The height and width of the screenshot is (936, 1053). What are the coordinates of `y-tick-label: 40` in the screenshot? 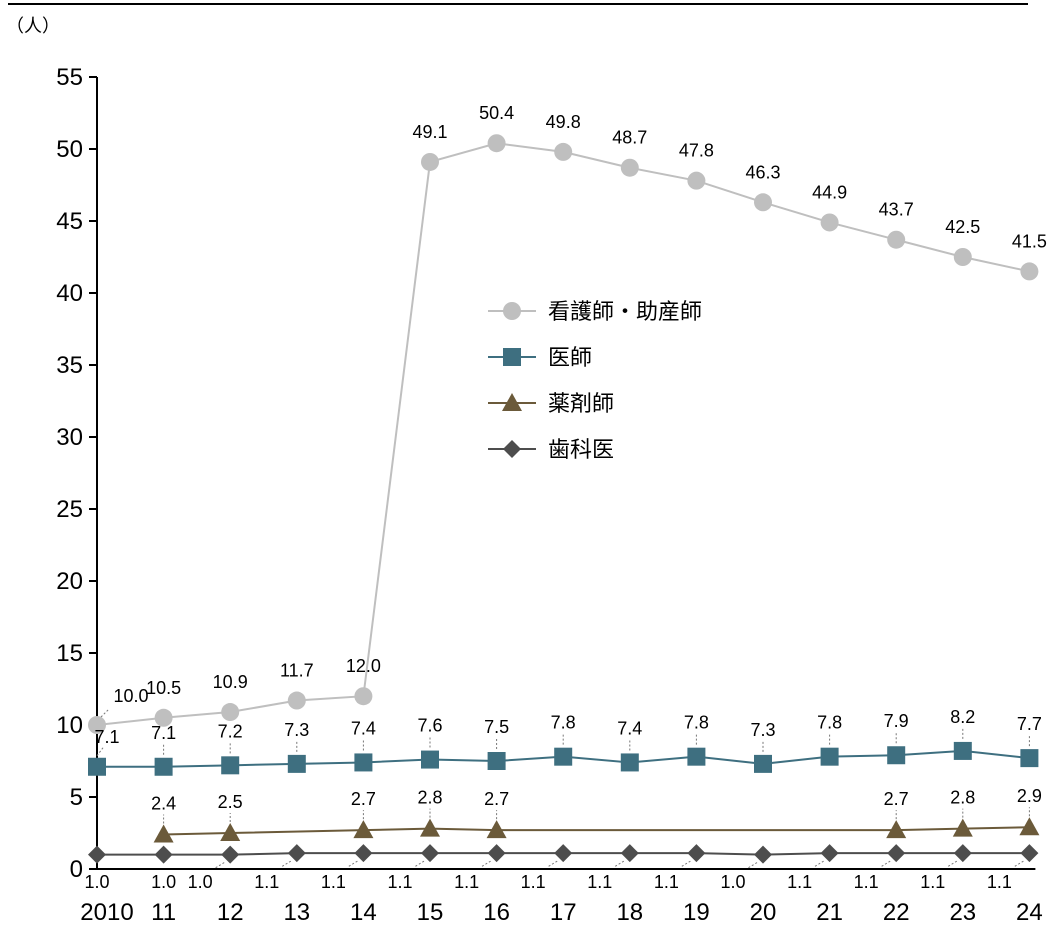 It's located at (69, 293).